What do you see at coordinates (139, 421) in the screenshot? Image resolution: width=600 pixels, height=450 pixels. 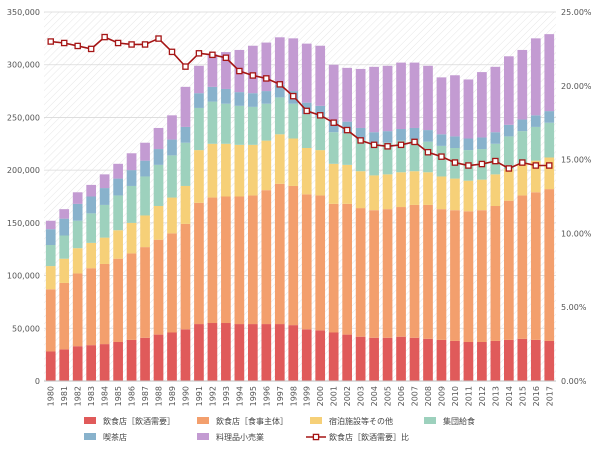 I see `legend-label: 飲食店［飲酒需要］` at bounding box center [139, 421].